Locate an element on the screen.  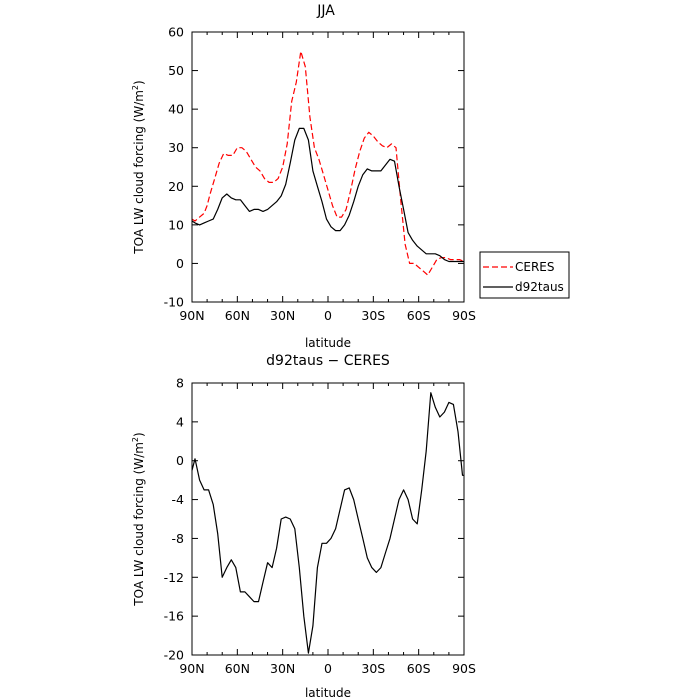
legend: CERES d92taus is located at coordinates (524, 275).